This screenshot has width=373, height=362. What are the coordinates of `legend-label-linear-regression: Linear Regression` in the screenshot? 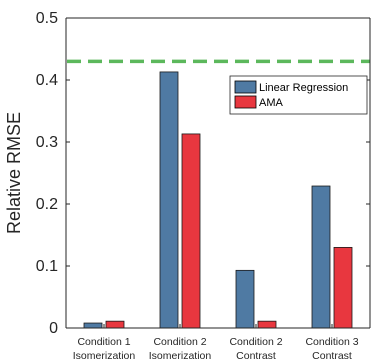 It's located at (303, 88).